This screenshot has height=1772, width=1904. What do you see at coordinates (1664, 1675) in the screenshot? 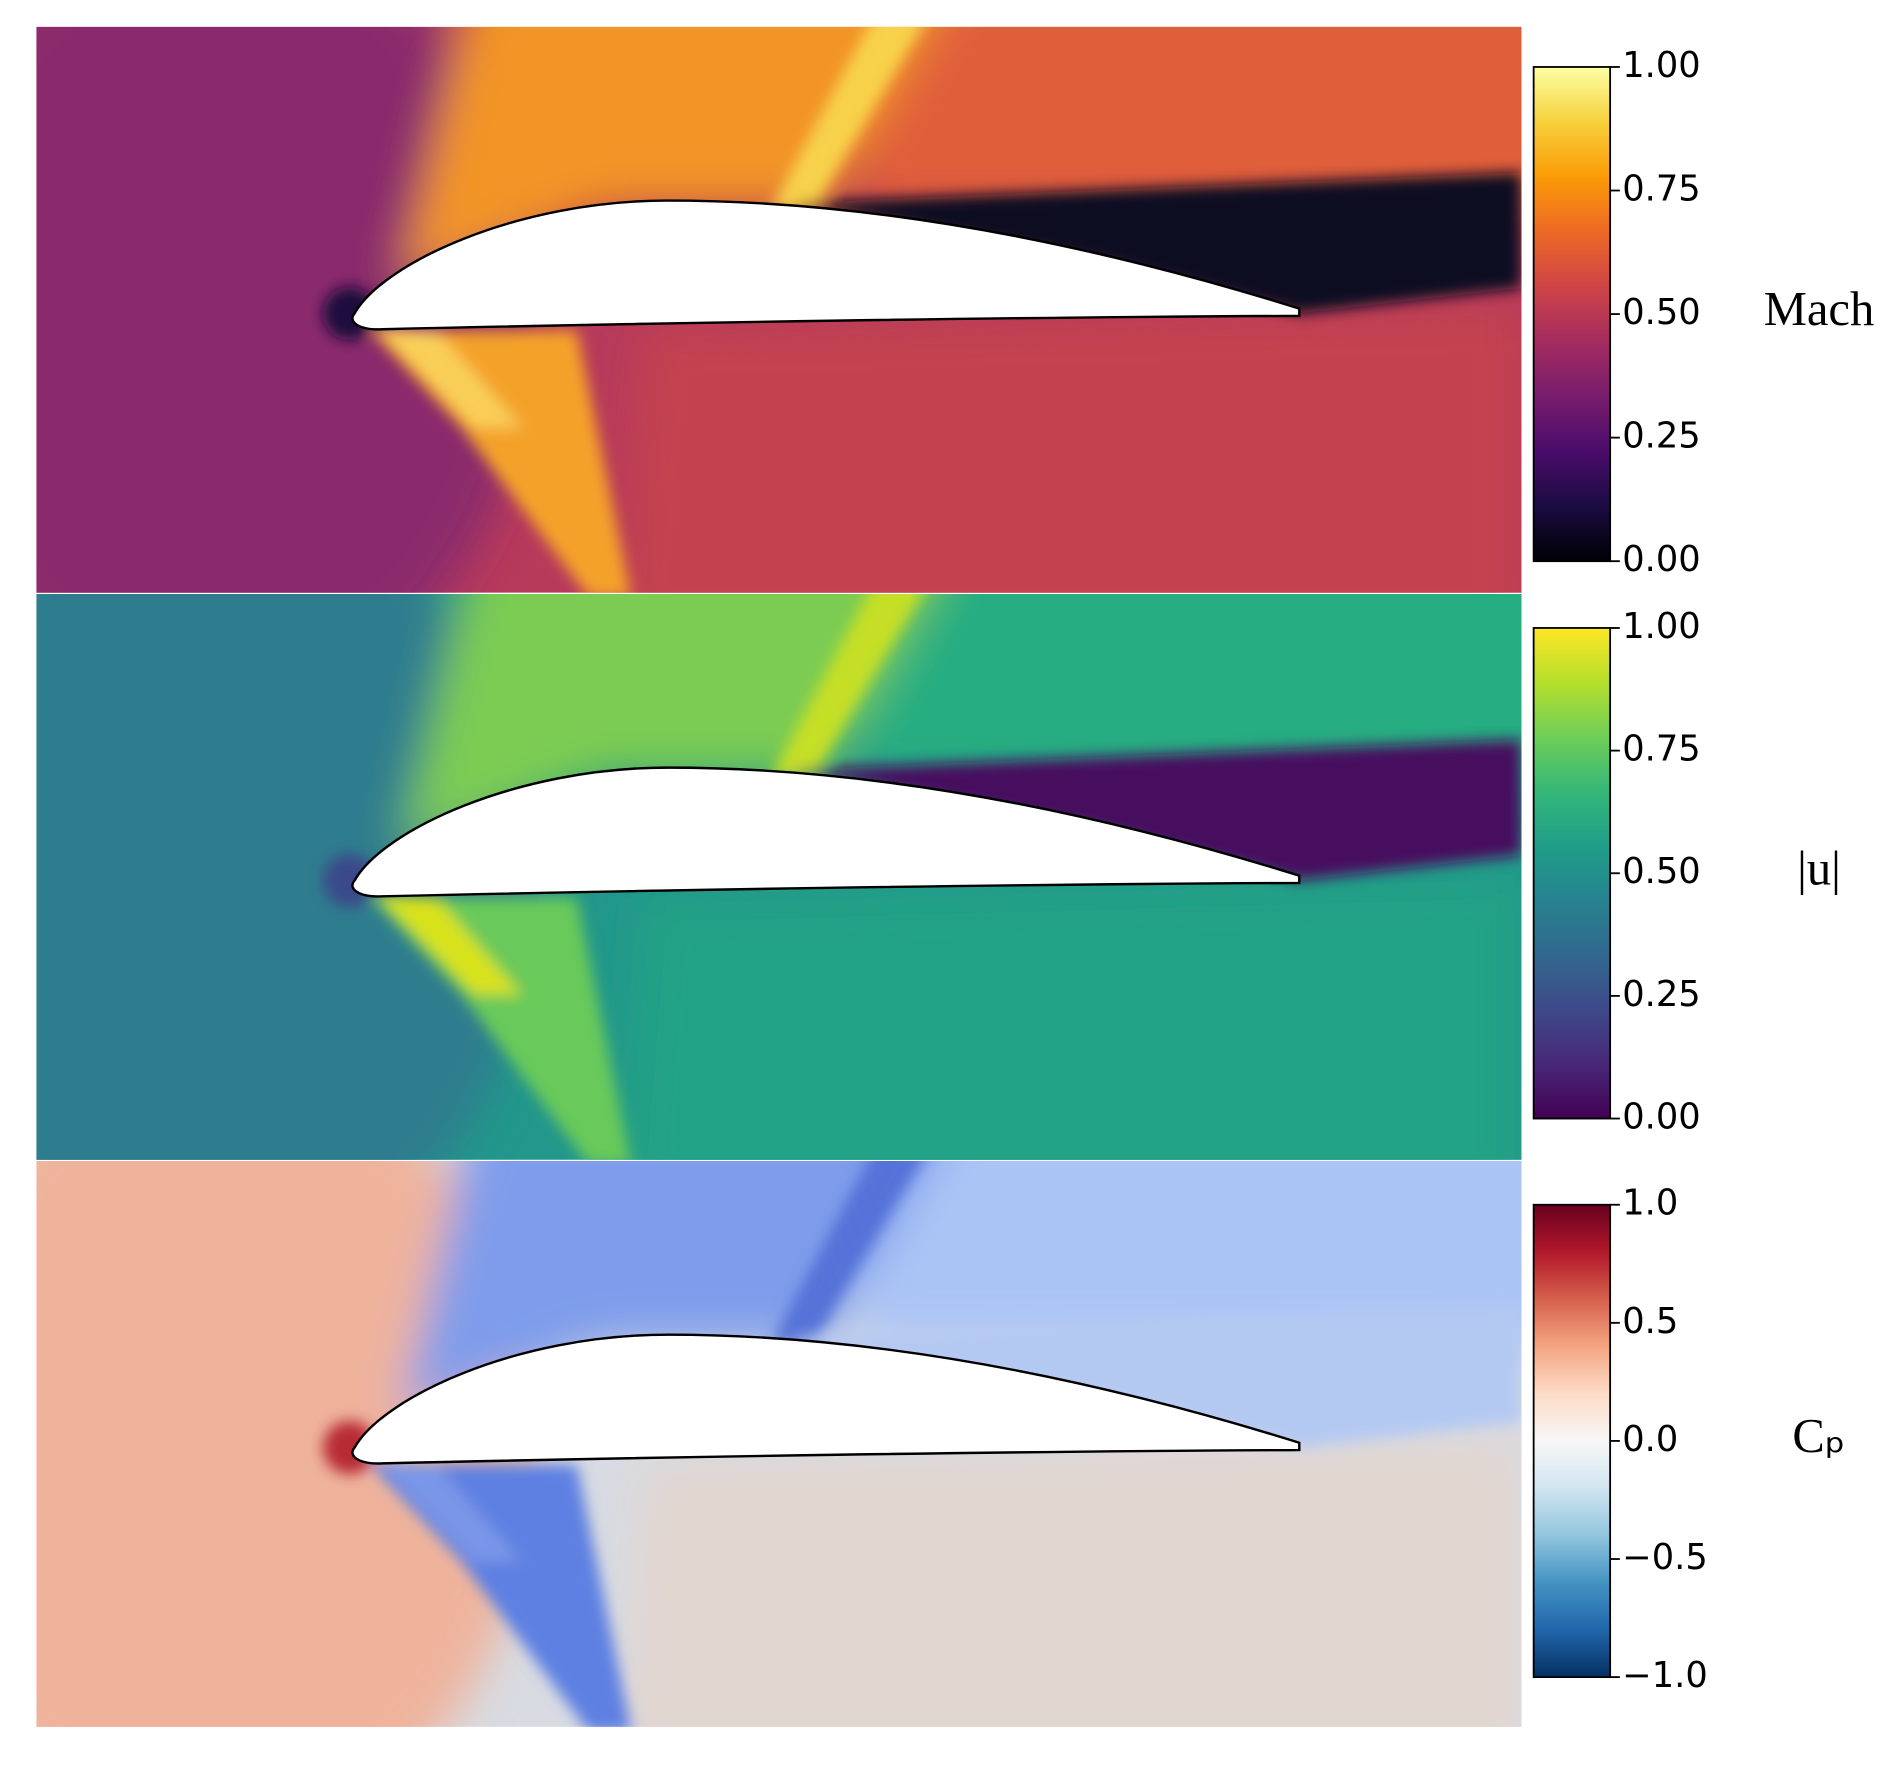
I see `colorbar-tick-label: −1.0` at bounding box center [1664, 1675].